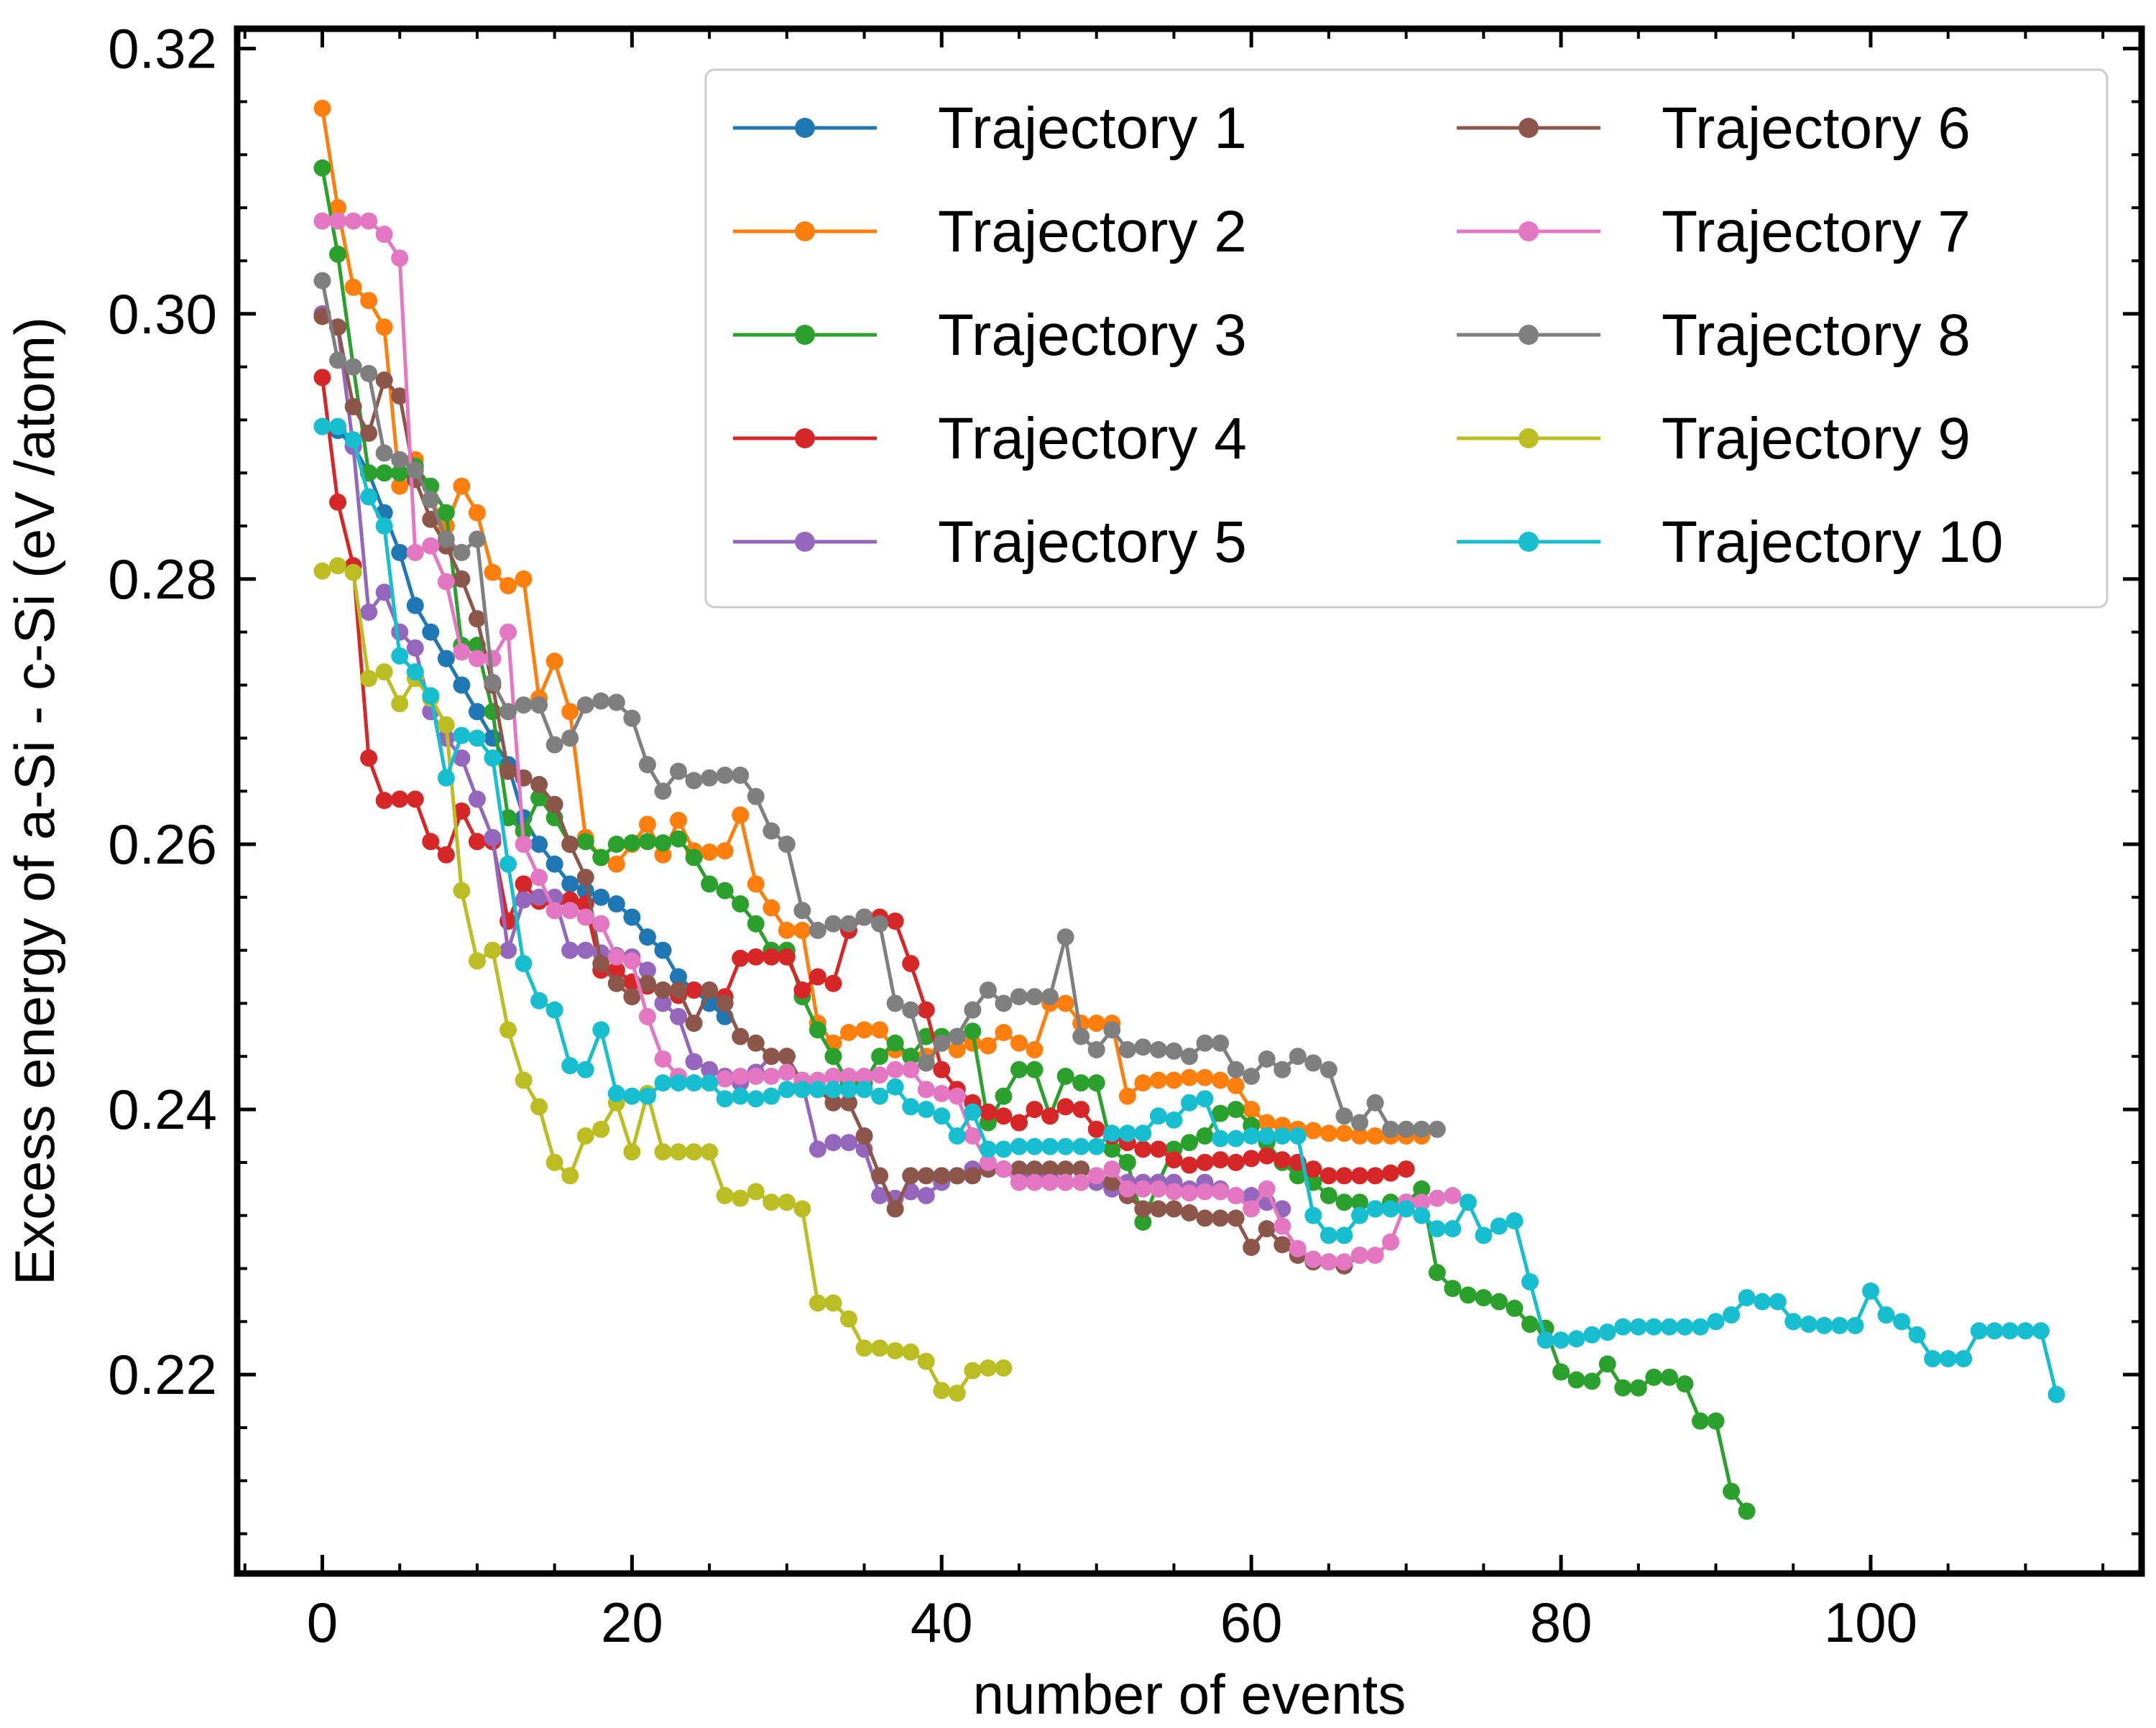 Image resolution: width=2156 pixels, height=1728 pixels. I want to click on x-tick-label: 20, so click(632, 1623).